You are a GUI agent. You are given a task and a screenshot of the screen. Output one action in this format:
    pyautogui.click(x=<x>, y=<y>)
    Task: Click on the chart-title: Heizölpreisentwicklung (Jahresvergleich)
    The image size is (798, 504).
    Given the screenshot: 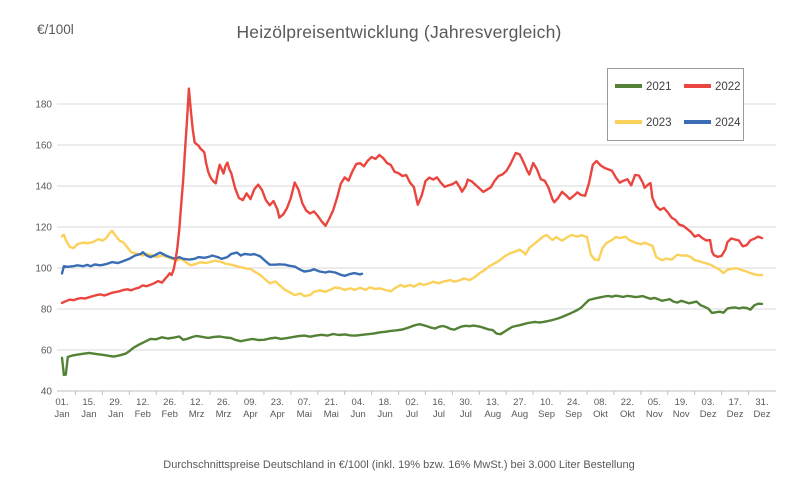 What is the action you would take?
    pyautogui.click(x=399, y=32)
    